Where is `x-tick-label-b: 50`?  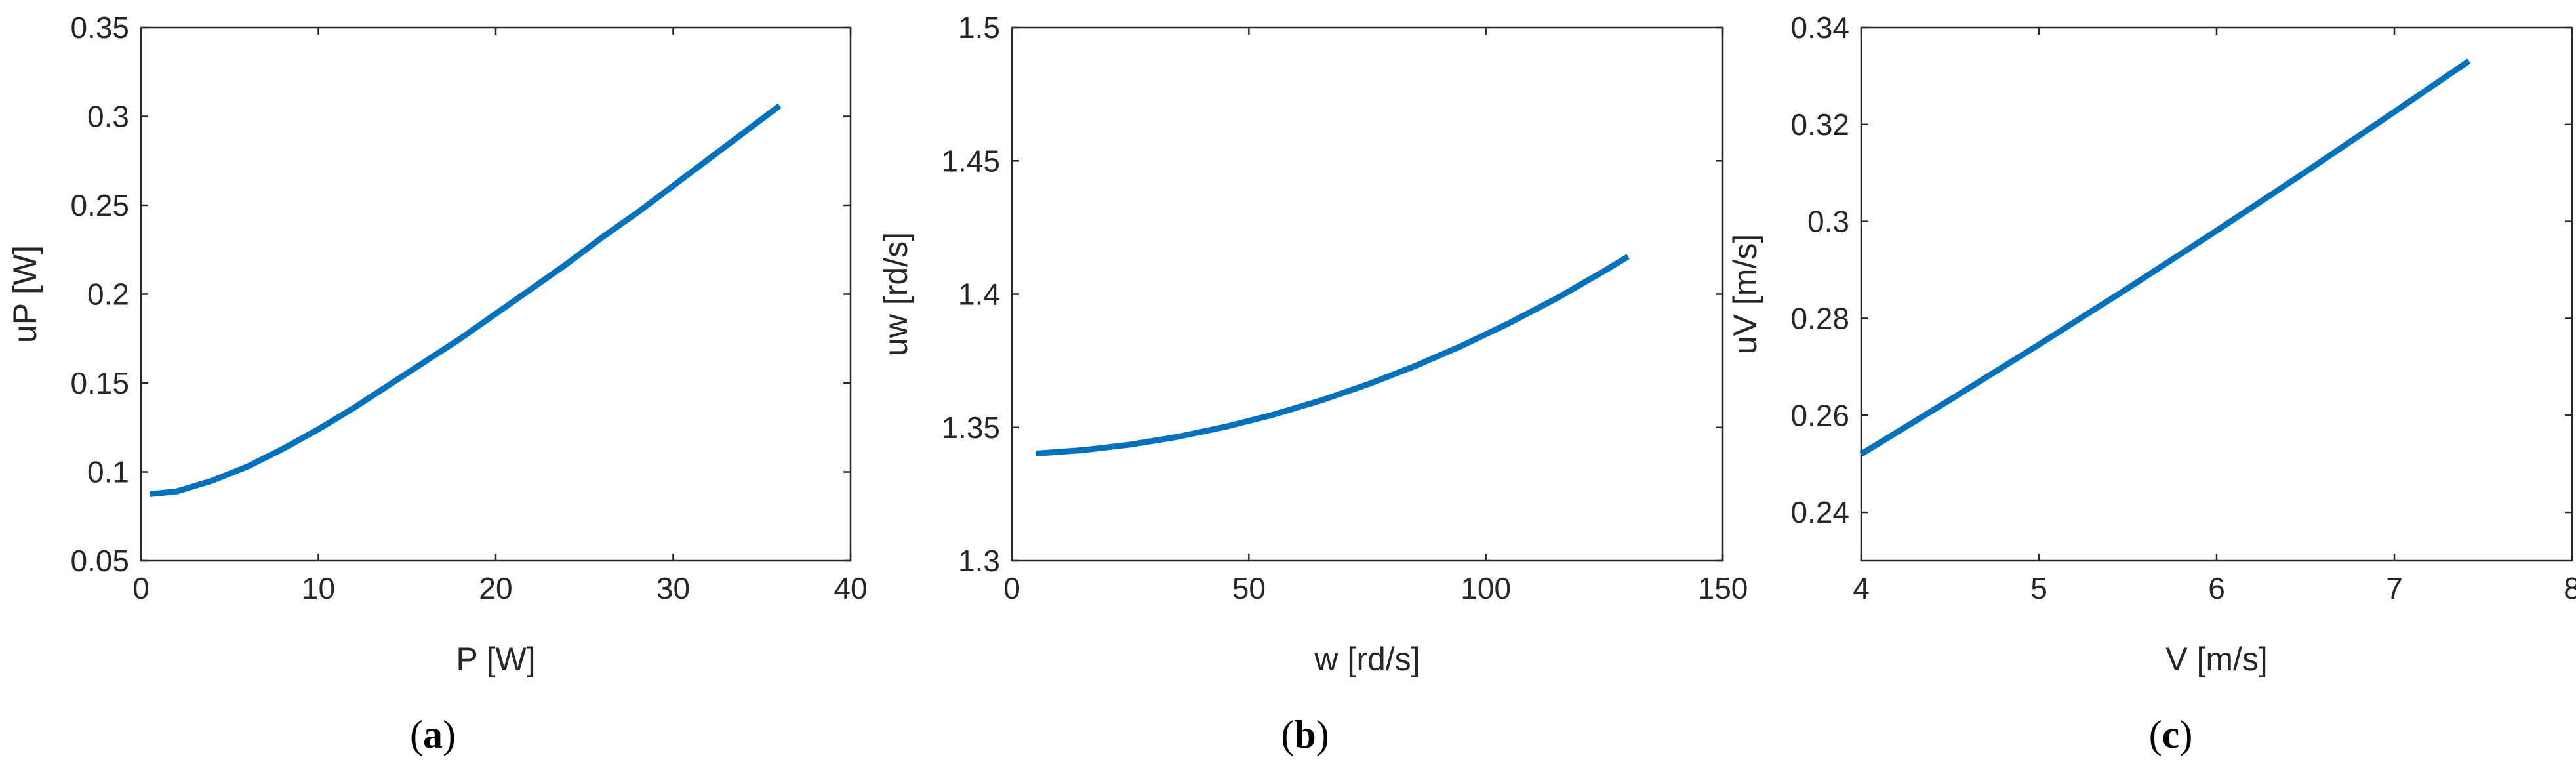
x-tick-label-b: 50 is located at coordinates (1249, 588).